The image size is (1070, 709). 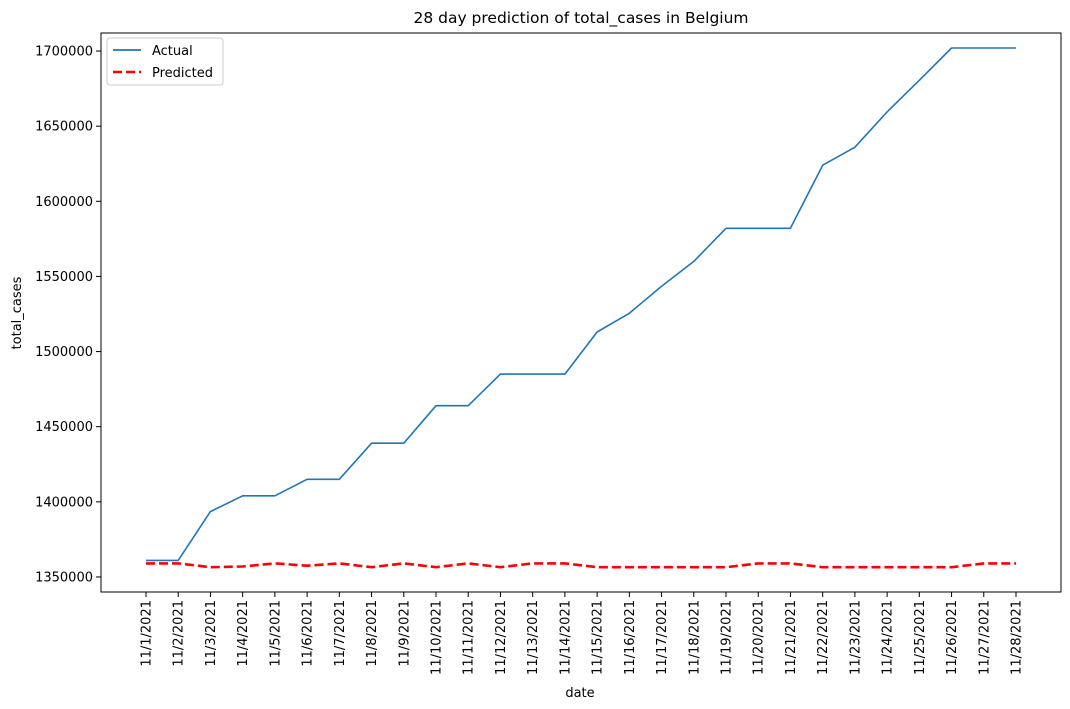 I want to click on x-tick-label: 11/4/2021, so click(x=243, y=633).